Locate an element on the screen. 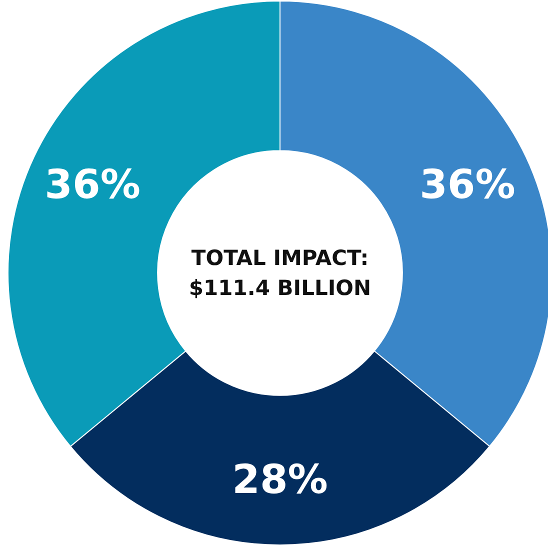 The width and height of the screenshot is (548, 548). data-label: 28% is located at coordinates (280, 480).